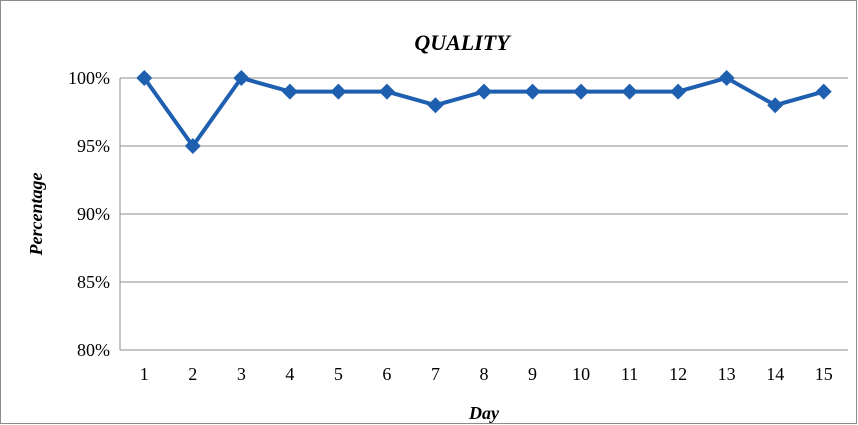 This screenshot has height=425, width=858. Describe the element at coordinates (435, 374) in the screenshot. I see `x-tick-label: 7` at that location.